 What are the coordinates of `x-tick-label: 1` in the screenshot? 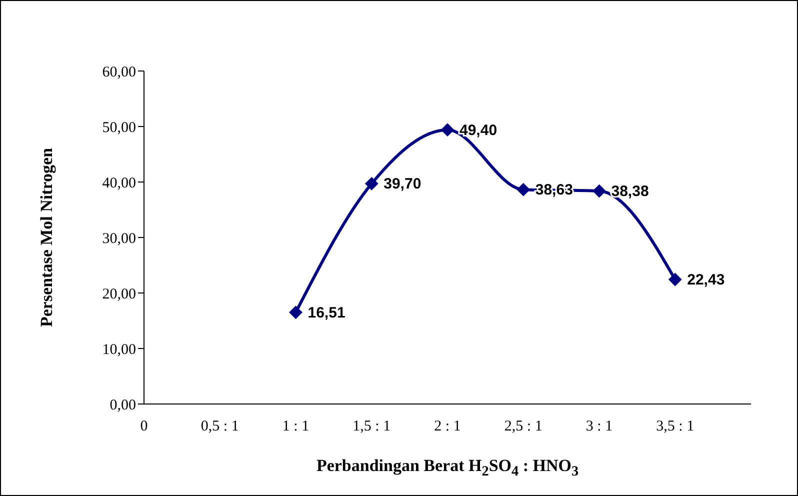 It's located at (296, 426).